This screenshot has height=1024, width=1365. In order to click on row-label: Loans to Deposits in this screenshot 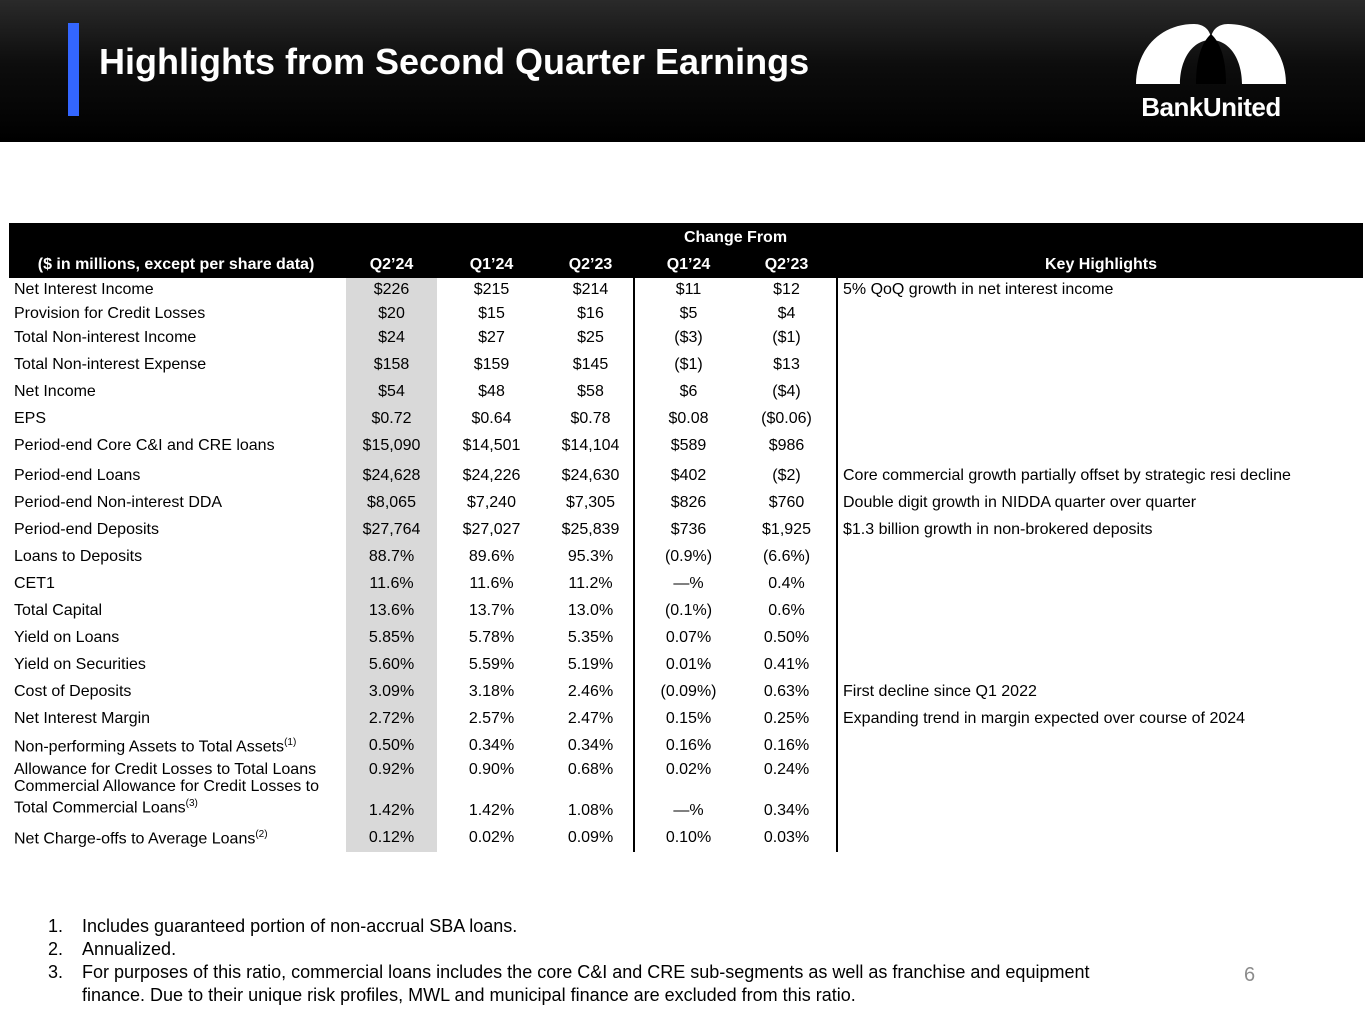, I will do `click(78, 557)`.